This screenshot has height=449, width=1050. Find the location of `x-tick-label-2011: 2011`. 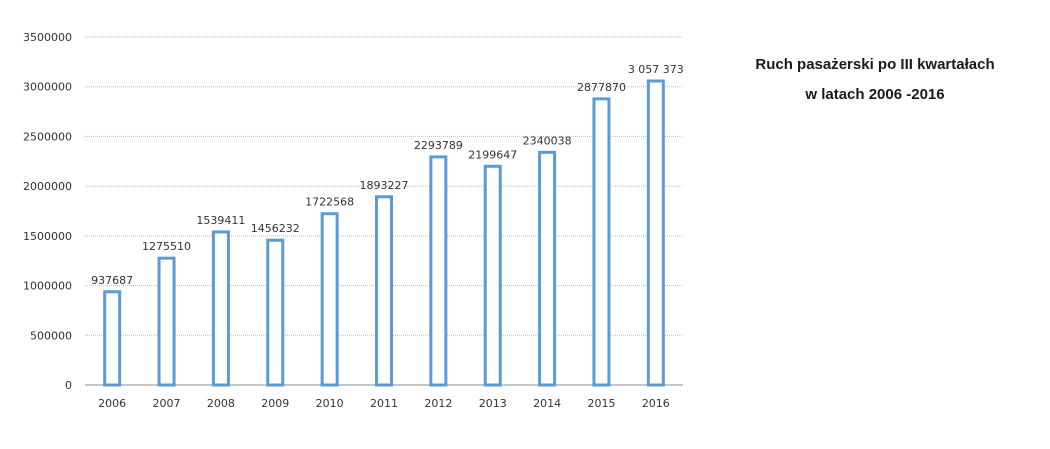

x-tick-label-2011: 2011 is located at coordinates (384, 403).